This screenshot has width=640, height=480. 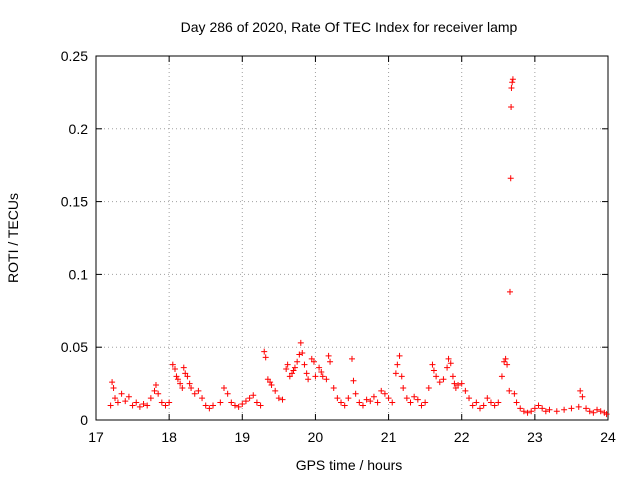 I want to click on y-tick-label: 0.2, so click(x=79, y=129).